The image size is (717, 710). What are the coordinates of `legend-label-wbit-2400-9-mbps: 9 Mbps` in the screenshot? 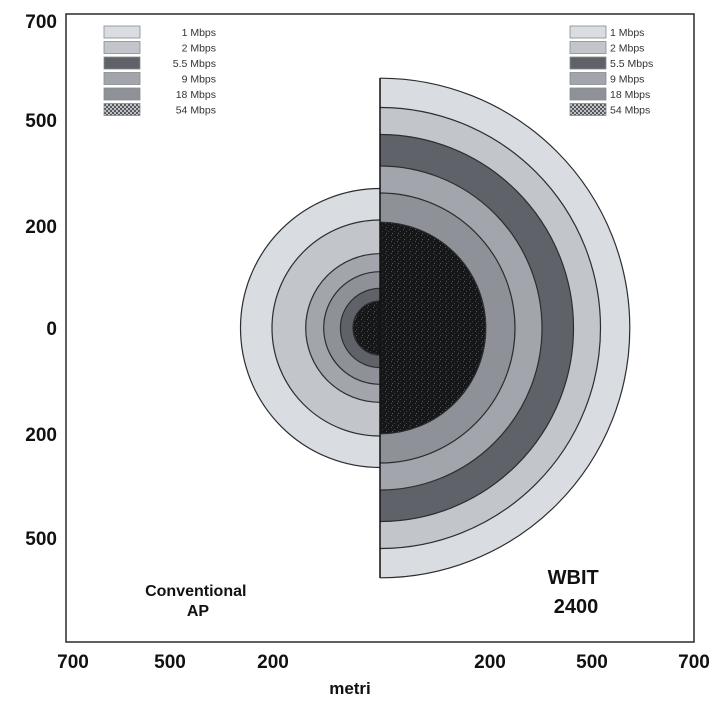 It's located at (627, 80).